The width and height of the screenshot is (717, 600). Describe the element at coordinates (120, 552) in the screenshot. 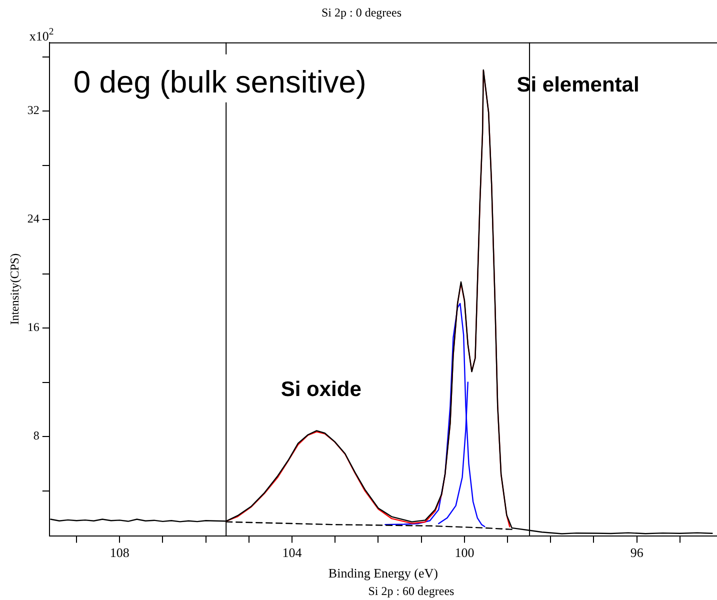

I see `x-tick-label: 108` at that location.